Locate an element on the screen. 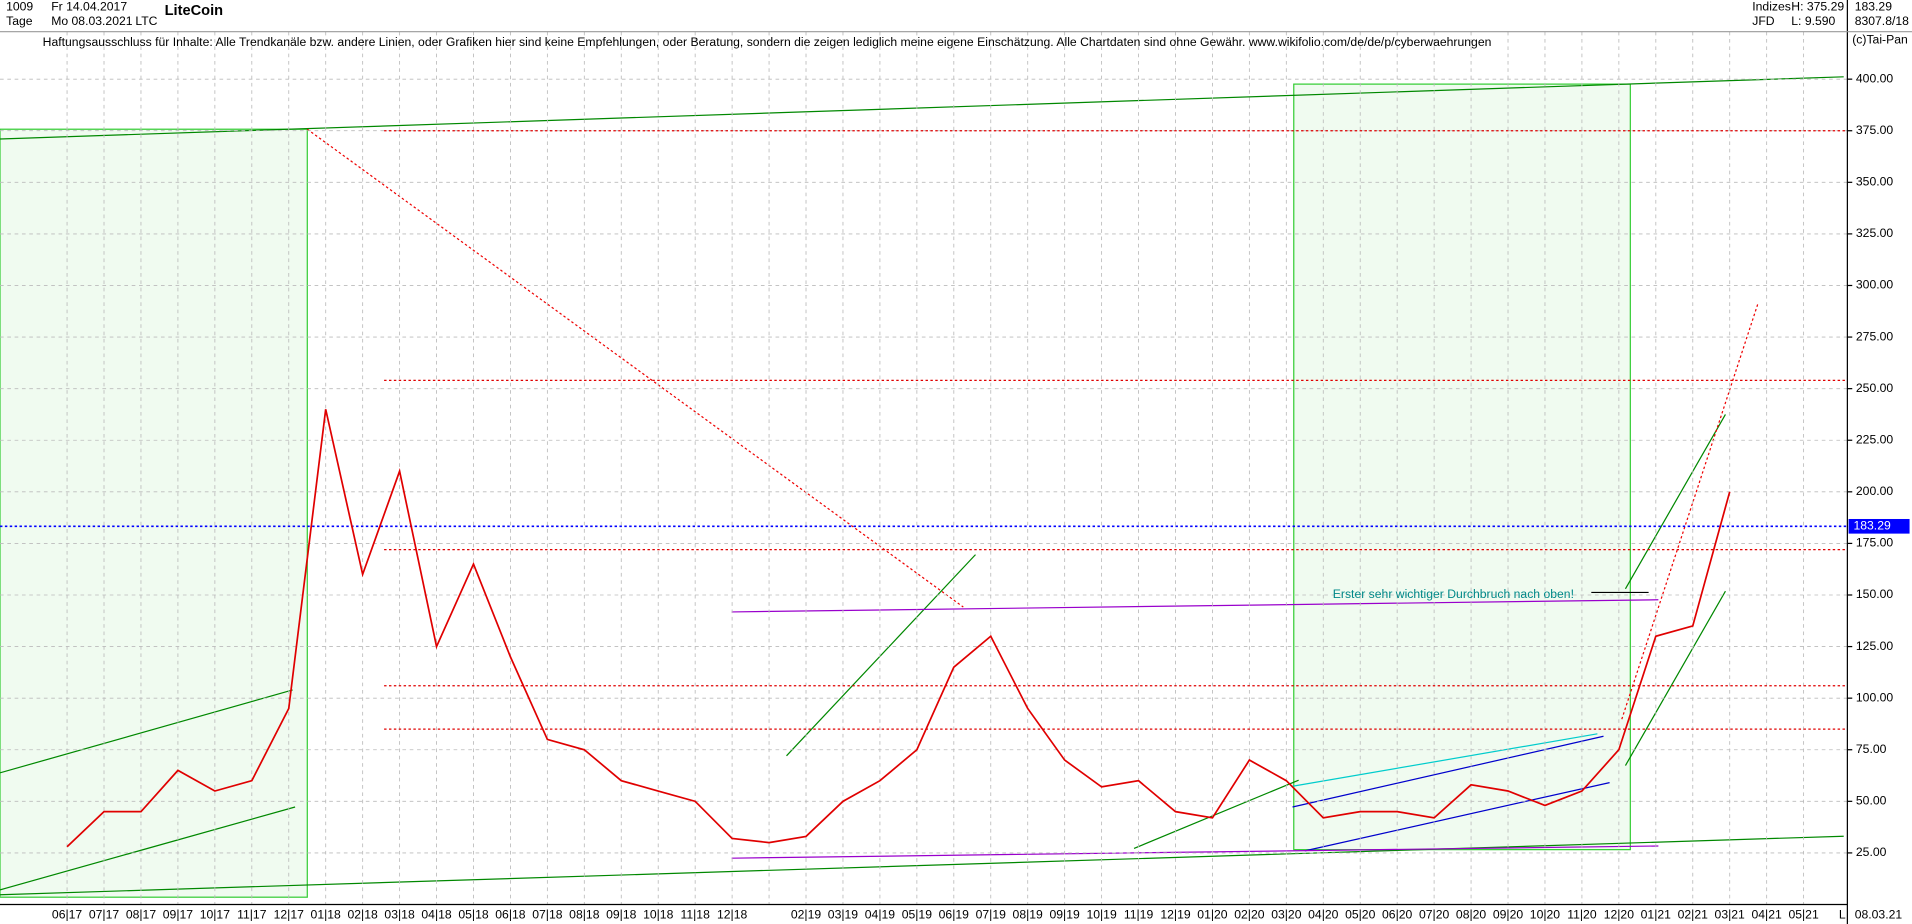 The width and height of the screenshot is (1912, 924). x-tick-label: 05|18 is located at coordinates (473, 915).